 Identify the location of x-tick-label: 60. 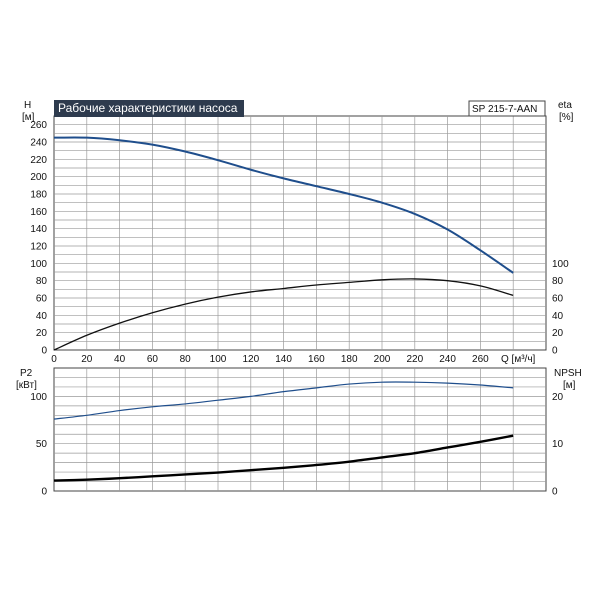
(153, 359).